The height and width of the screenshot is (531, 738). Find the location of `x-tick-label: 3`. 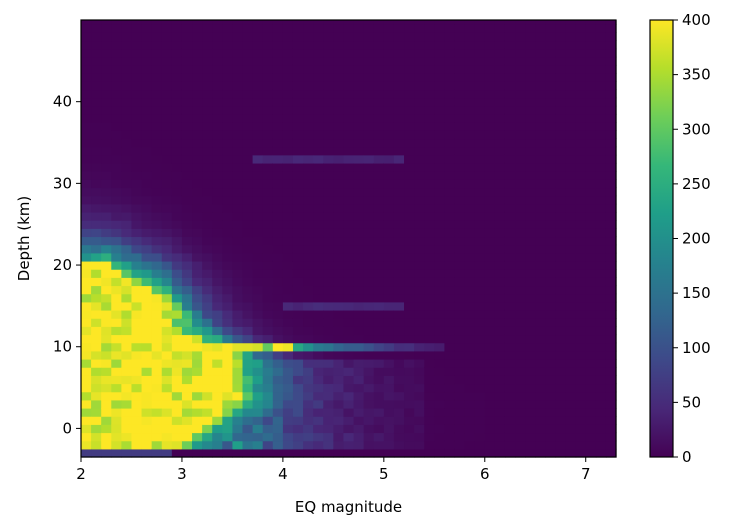

x-tick-label: 3 is located at coordinates (182, 474).